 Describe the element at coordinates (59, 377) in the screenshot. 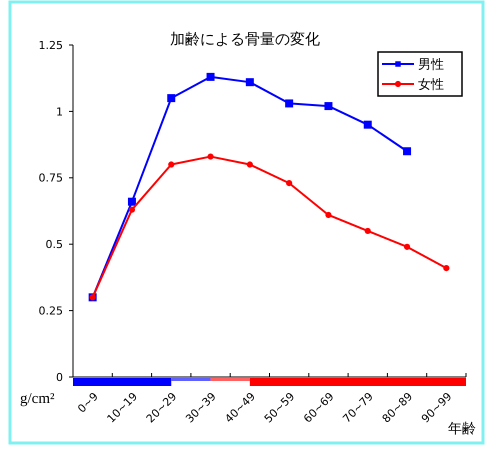

I see `y-tick-label: 0` at that location.